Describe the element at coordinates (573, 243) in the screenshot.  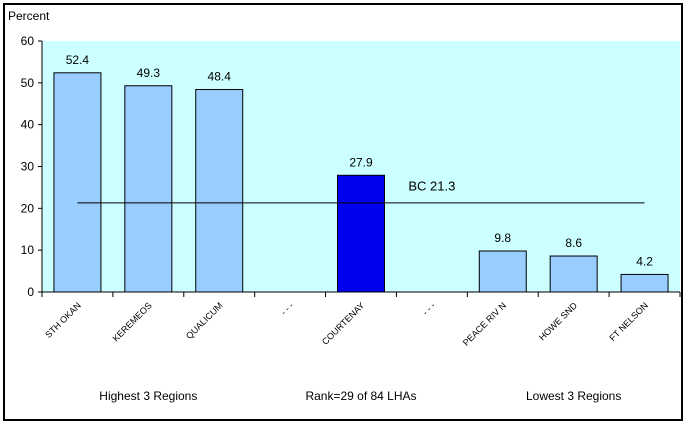
I see `bar-value-label: 8.6` at that location.